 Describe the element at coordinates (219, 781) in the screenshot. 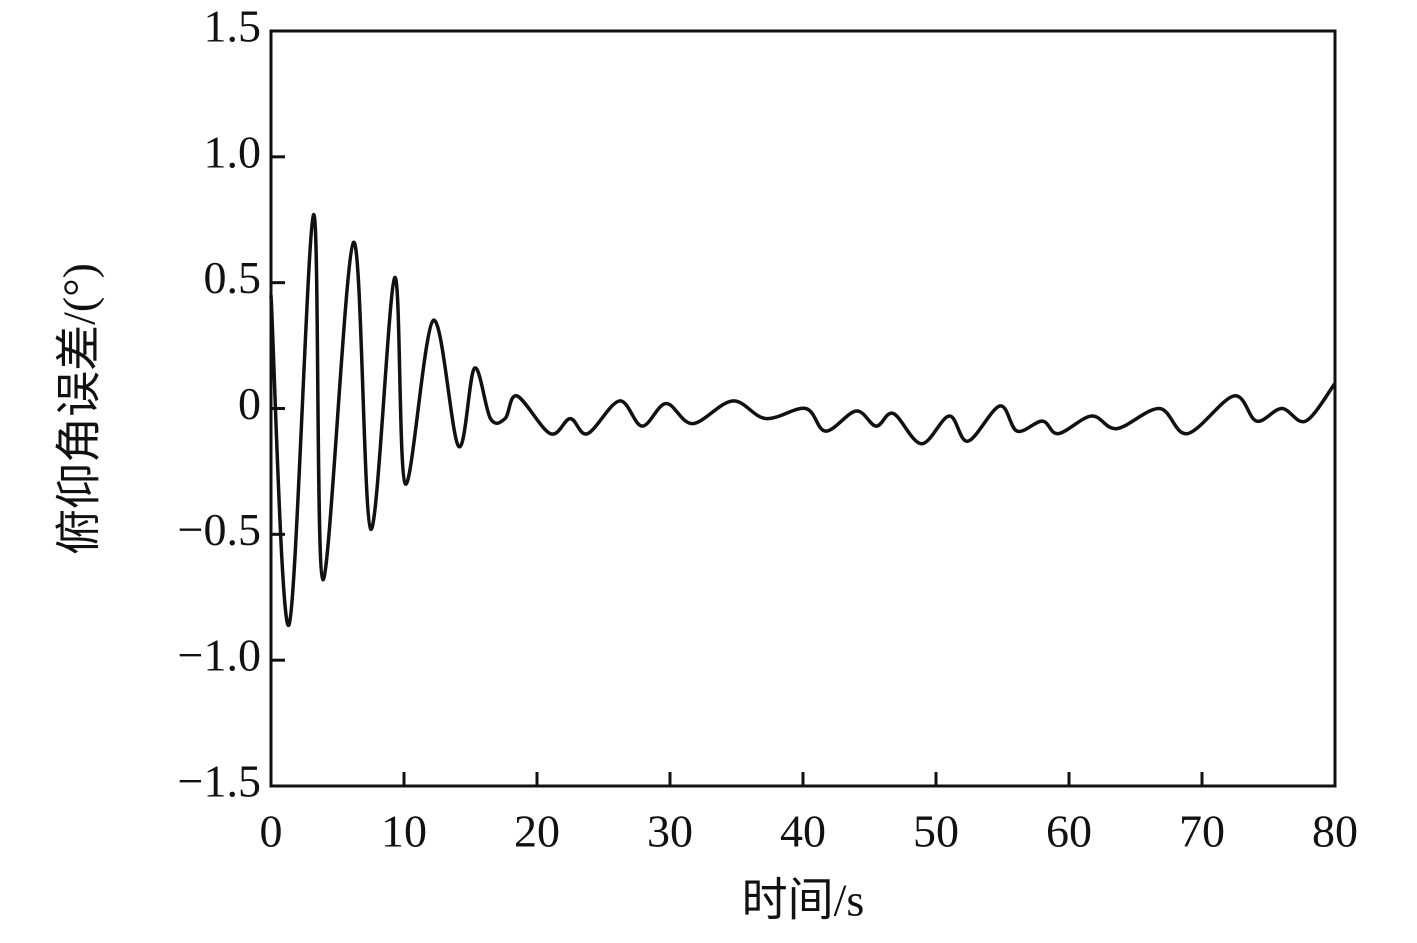

I see `y-tick-label: −1.5` at that location.